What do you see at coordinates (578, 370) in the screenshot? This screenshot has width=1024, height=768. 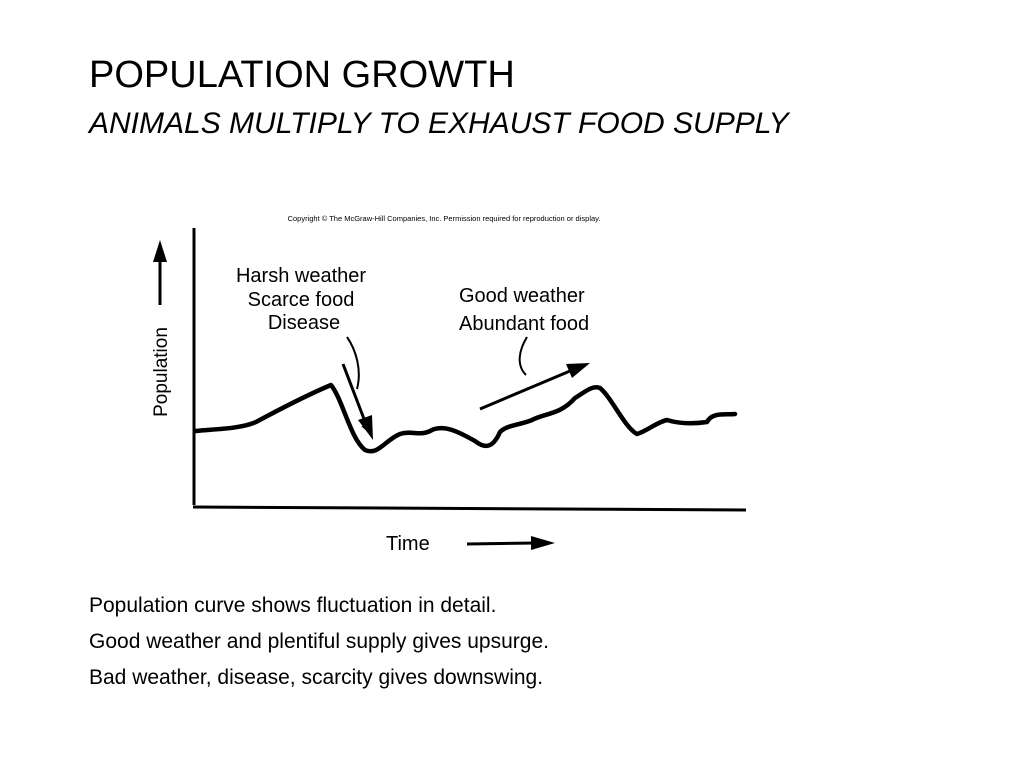 I see `upsurge-arrow-head-icon` at bounding box center [578, 370].